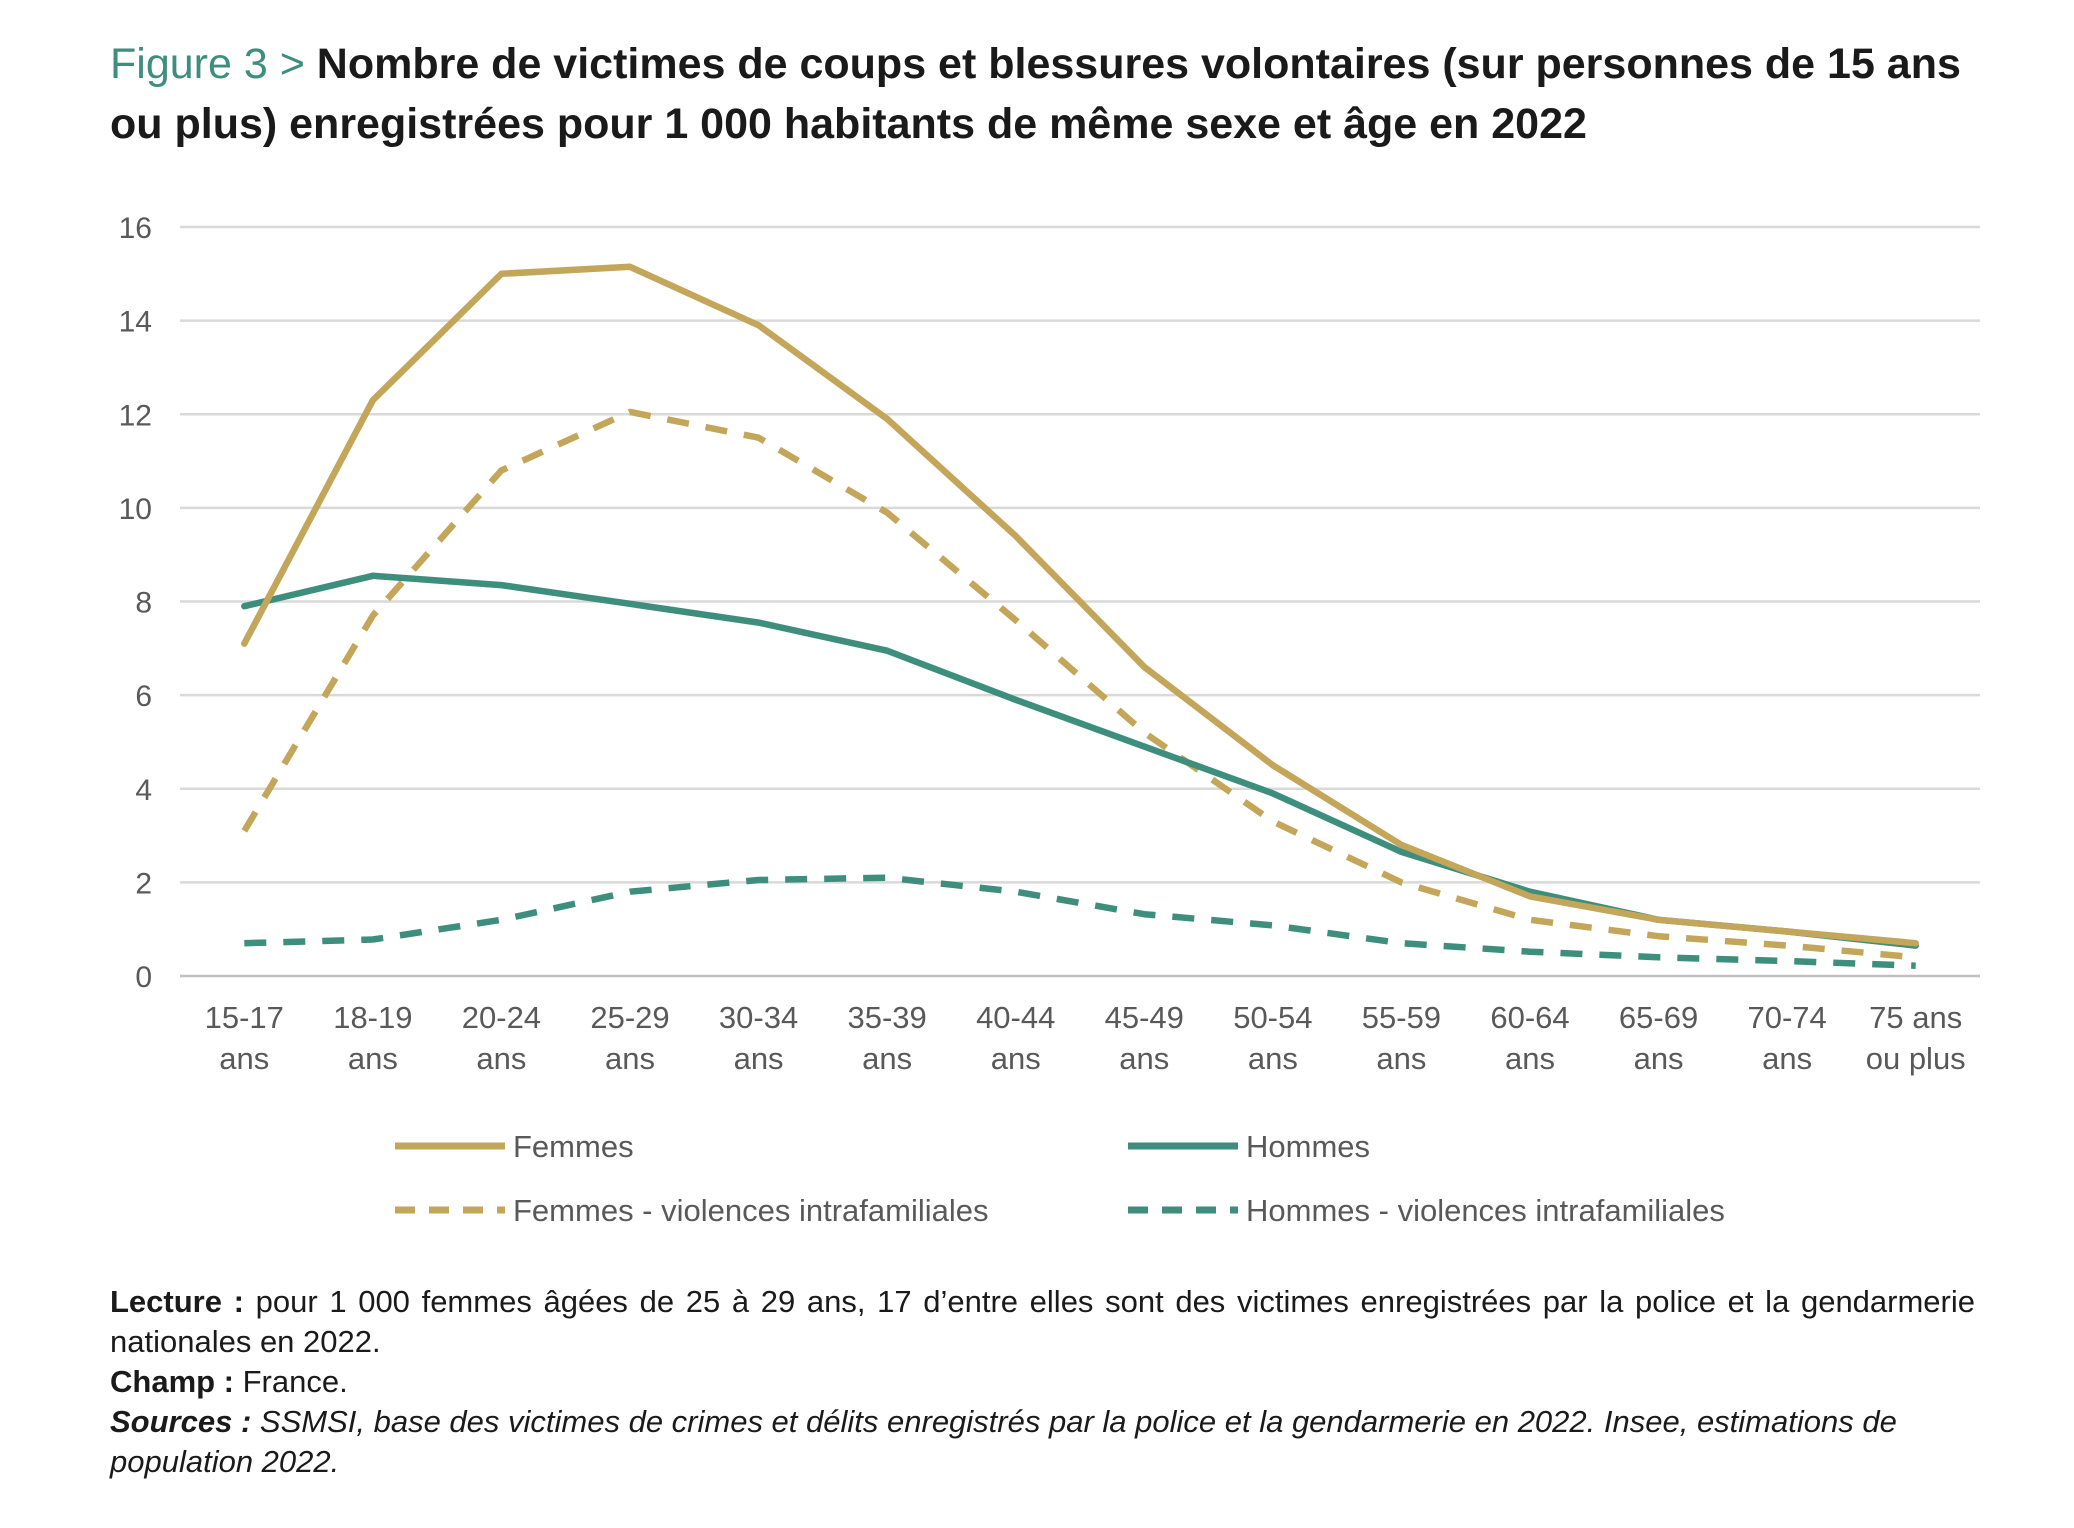 The width and height of the screenshot is (2074, 1528). I want to click on y-tick-label: 16, so click(135, 228).